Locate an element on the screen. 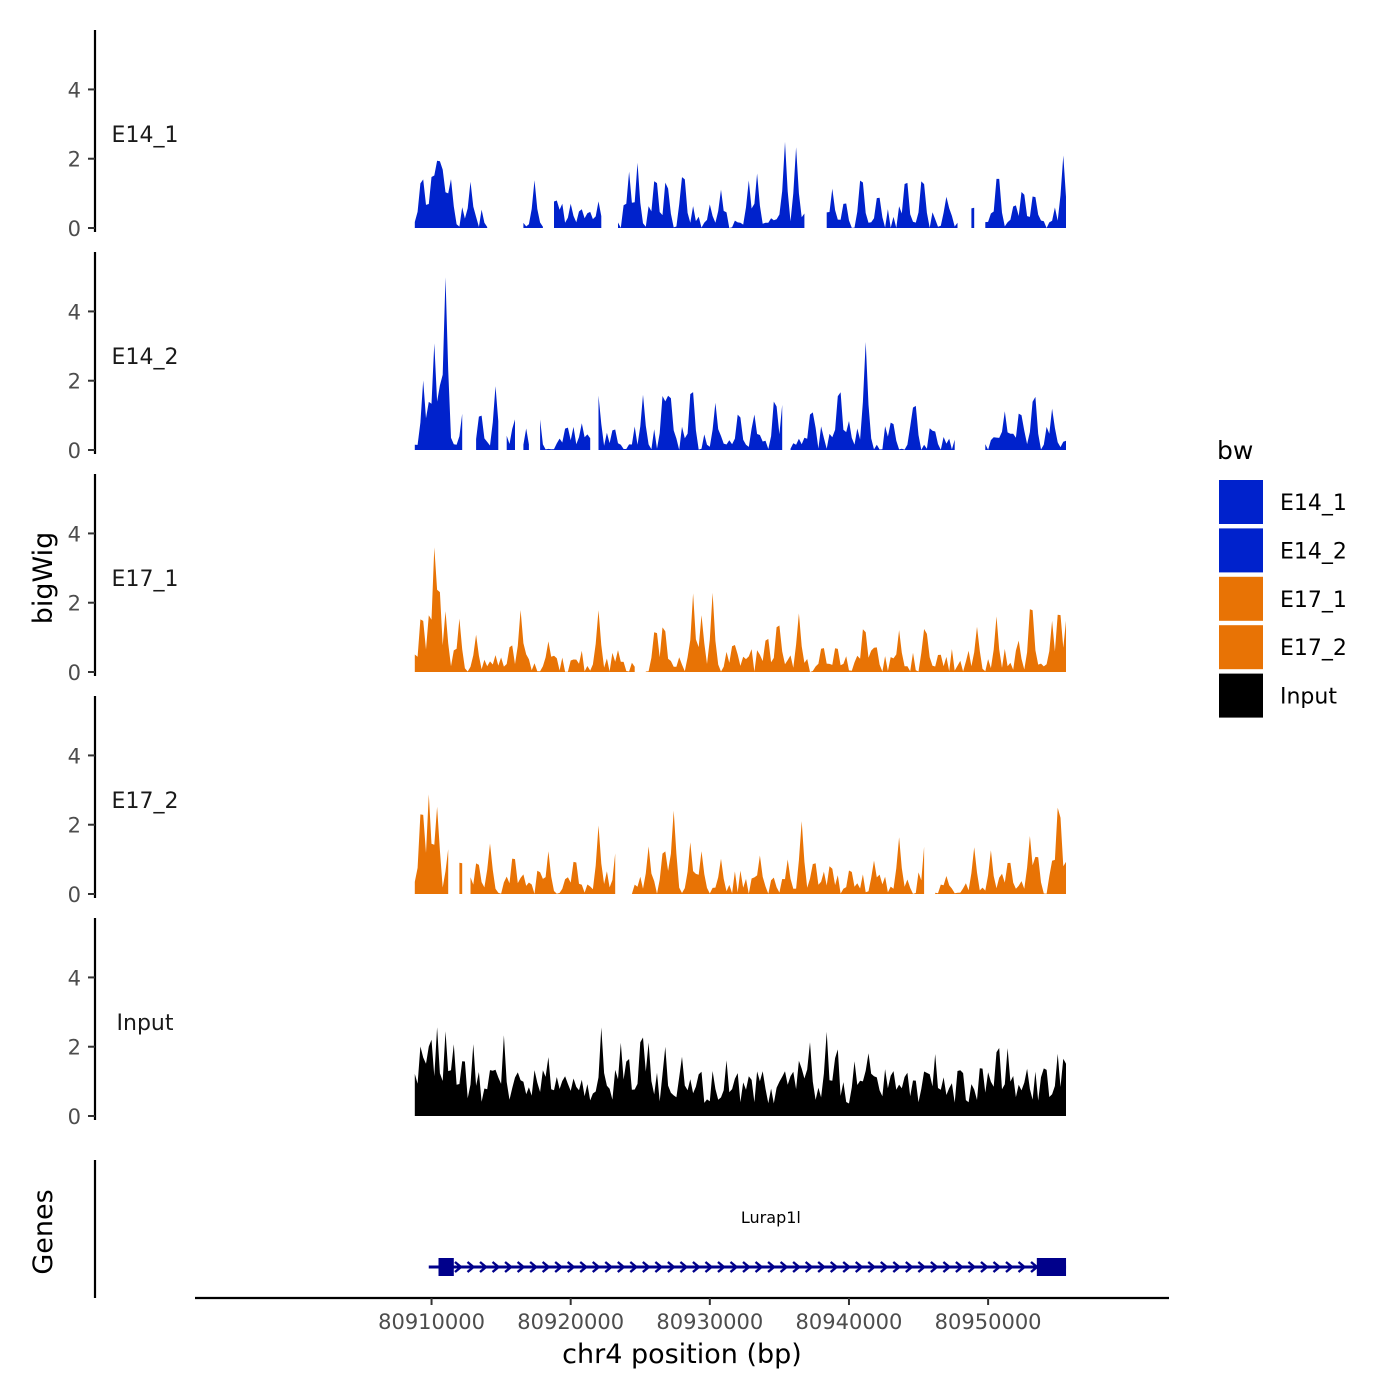 The width and height of the screenshot is (1400, 1400). track-E17_2: 0 2 4 E17_2 is located at coordinates (567, 801).